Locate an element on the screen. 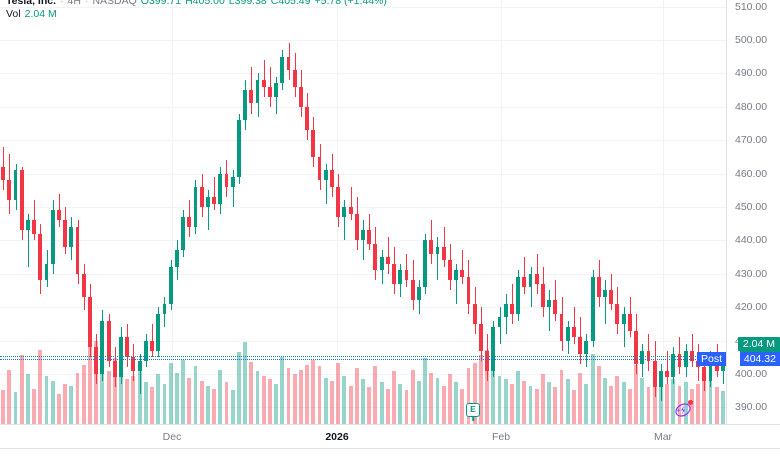 This screenshot has width=780, height=470. price-tick: 470.00 is located at coordinates (751, 140).